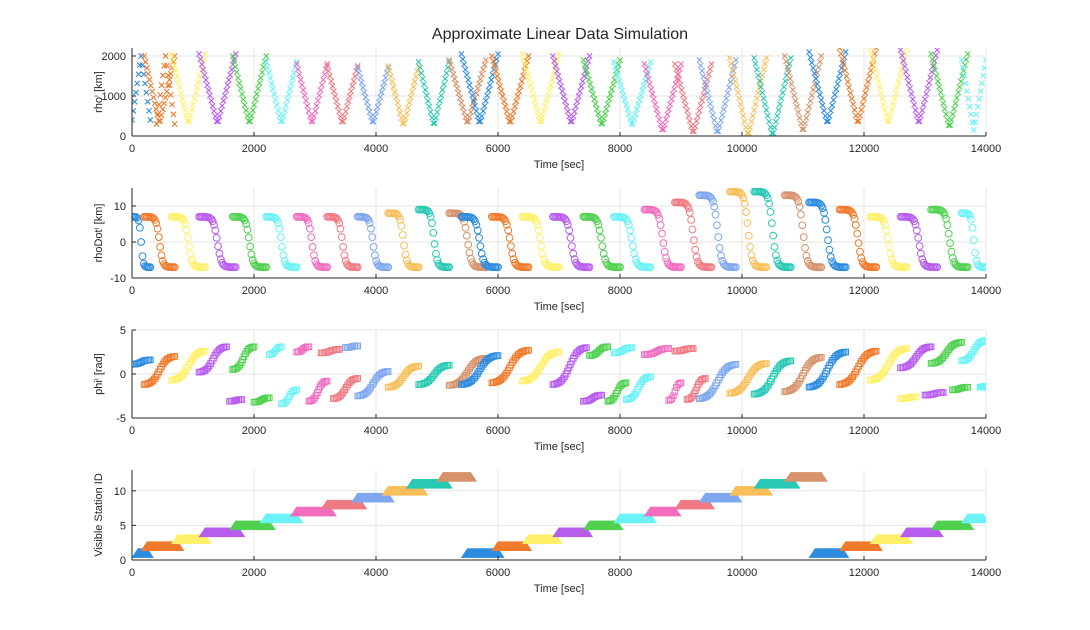  Describe the element at coordinates (114, 97) in the screenshot. I see `y-tick-label: 1000` at that location.